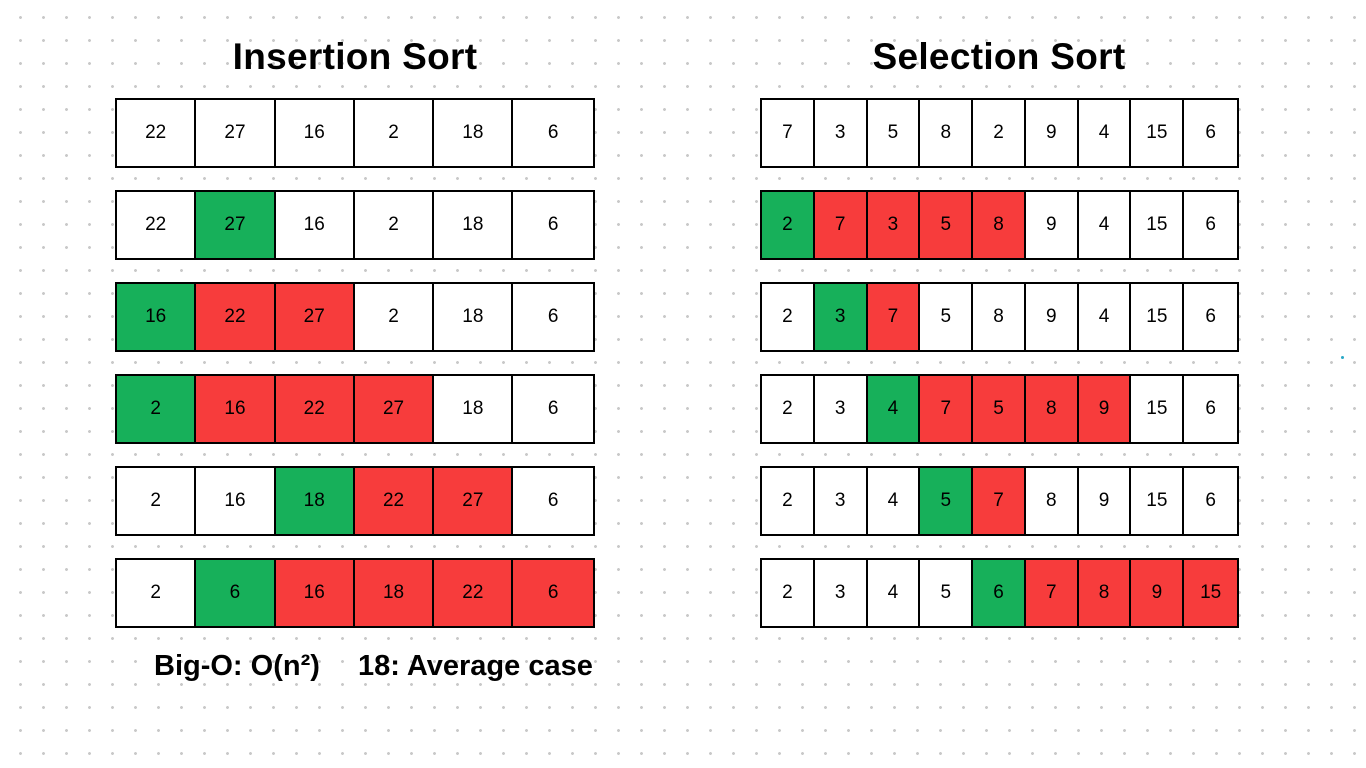  Describe the element at coordinates (1342, 357) in the screenshot. I see `stray-dot` at that location.